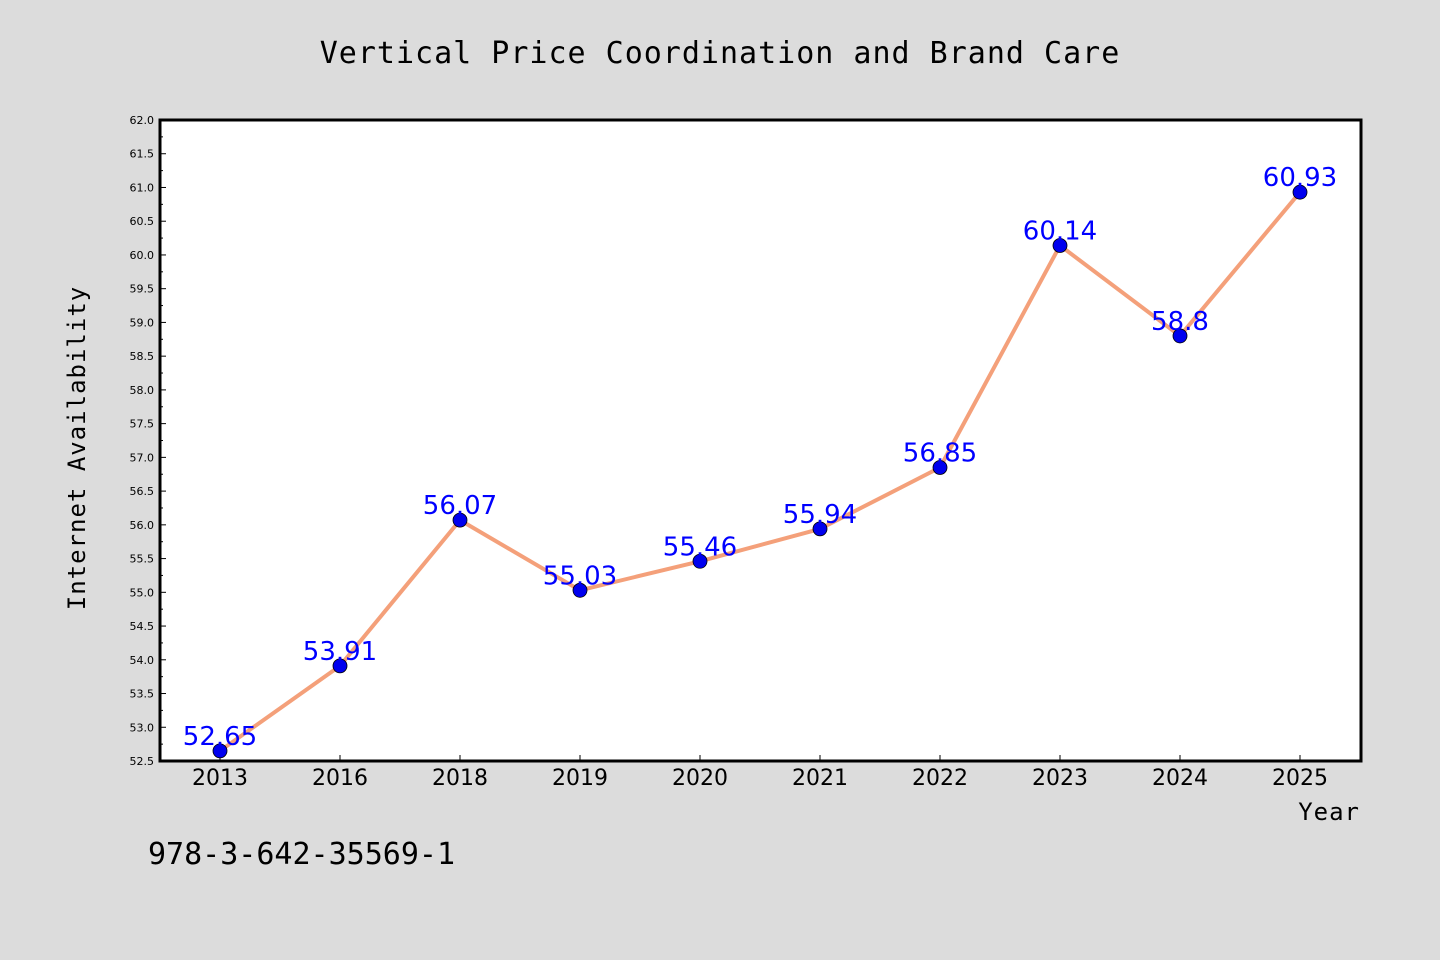  I want to click on data-label: 55.94, so click(820, 515).